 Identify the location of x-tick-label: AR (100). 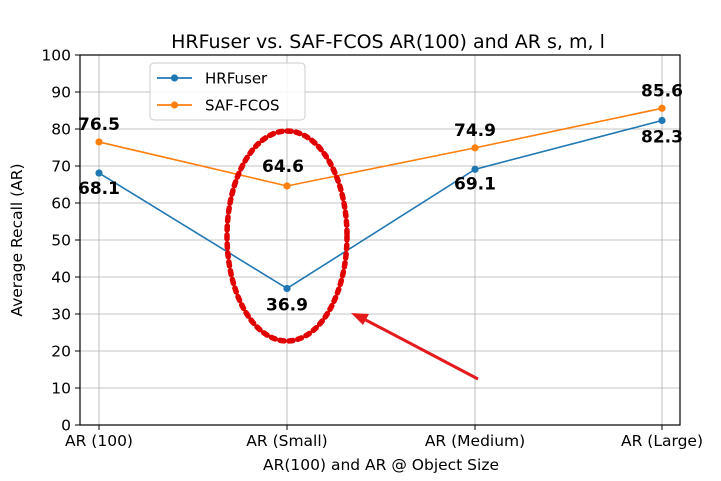
(99, 441).